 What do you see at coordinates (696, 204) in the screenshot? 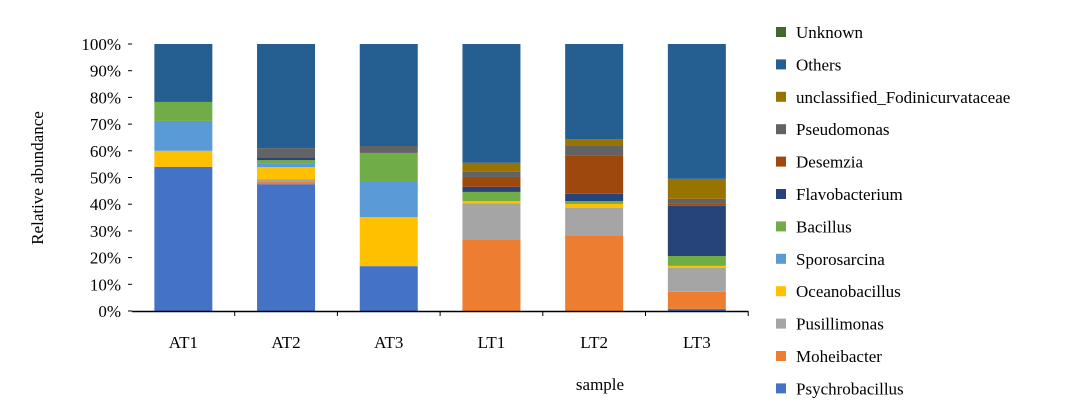
I see `bar-segment-LT3-Desemzia` at bounding box center [696, 204].